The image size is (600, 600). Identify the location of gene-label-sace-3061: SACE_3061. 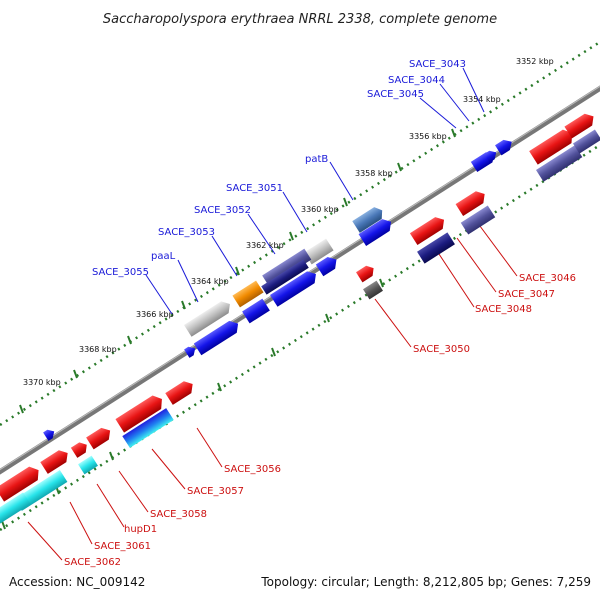
(122, 546).